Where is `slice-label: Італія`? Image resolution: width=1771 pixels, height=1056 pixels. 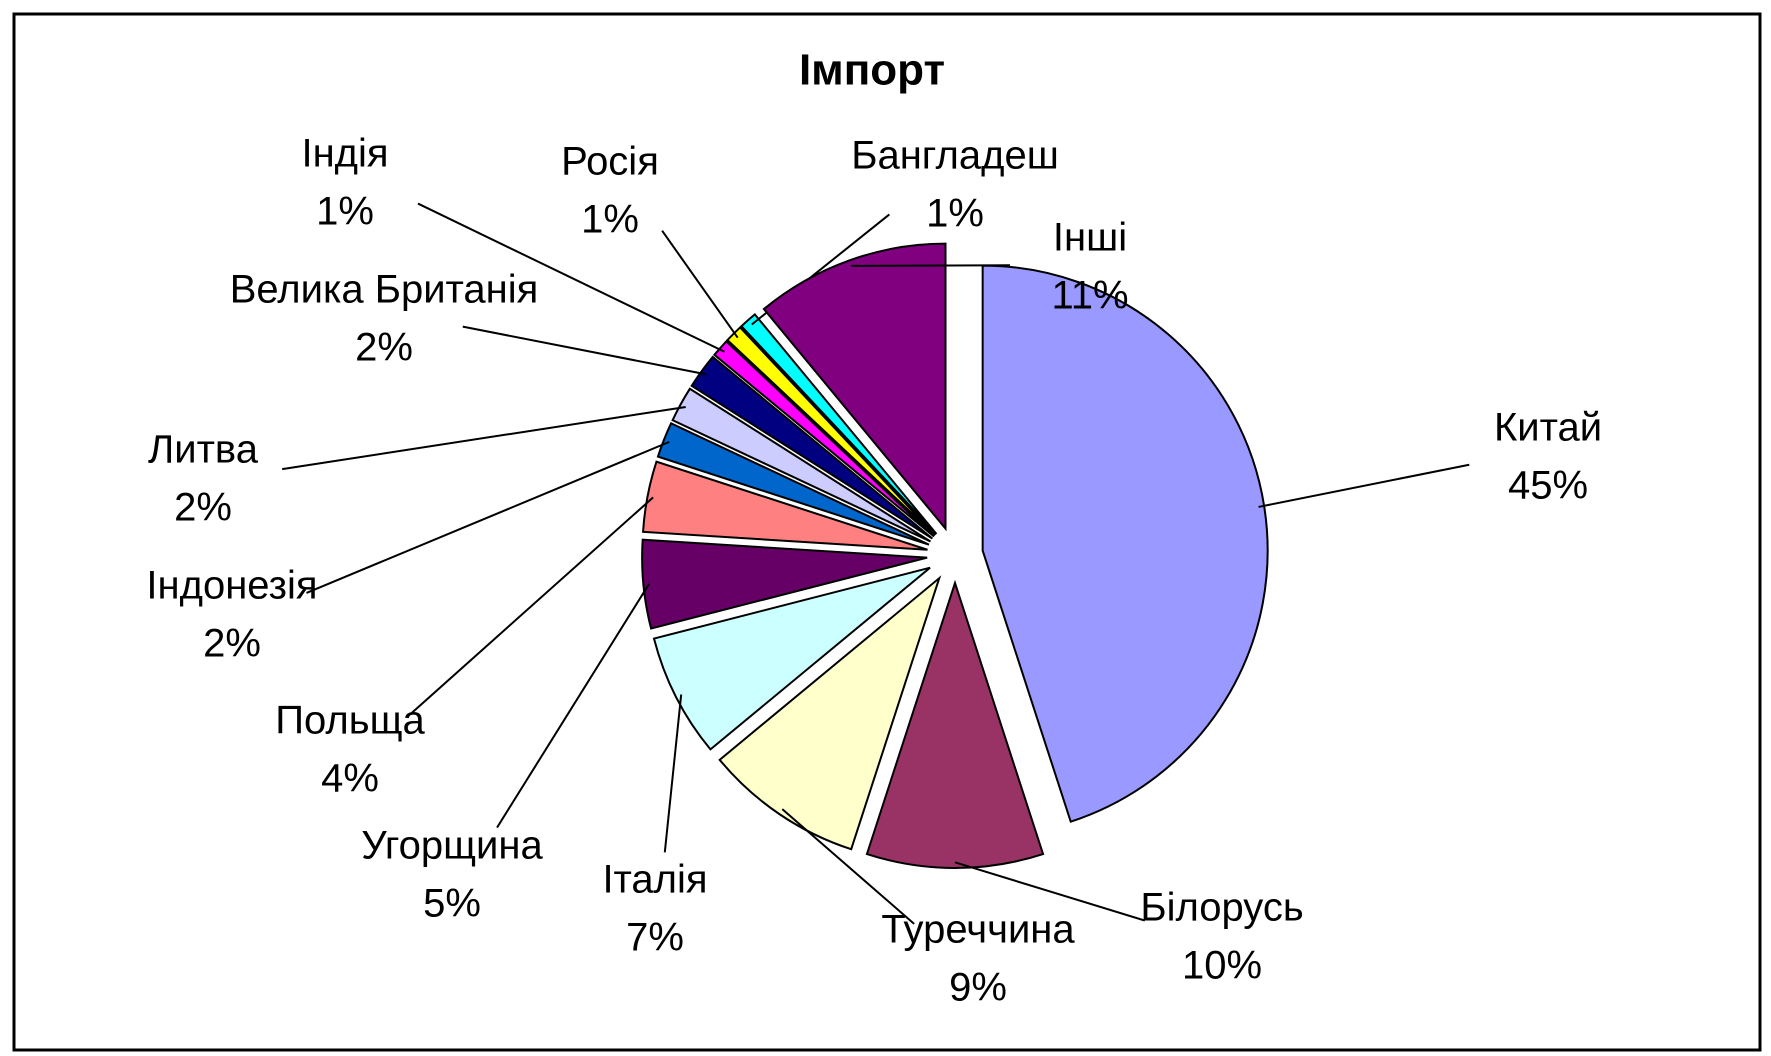
slice-label: Італія is located at coordinates (654, 880).